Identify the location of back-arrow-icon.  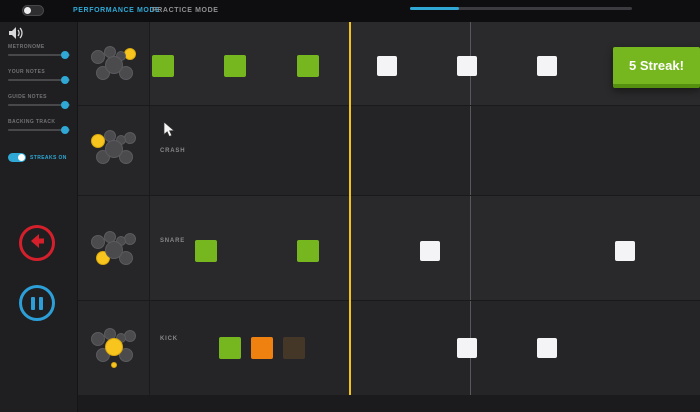
(37, 243).